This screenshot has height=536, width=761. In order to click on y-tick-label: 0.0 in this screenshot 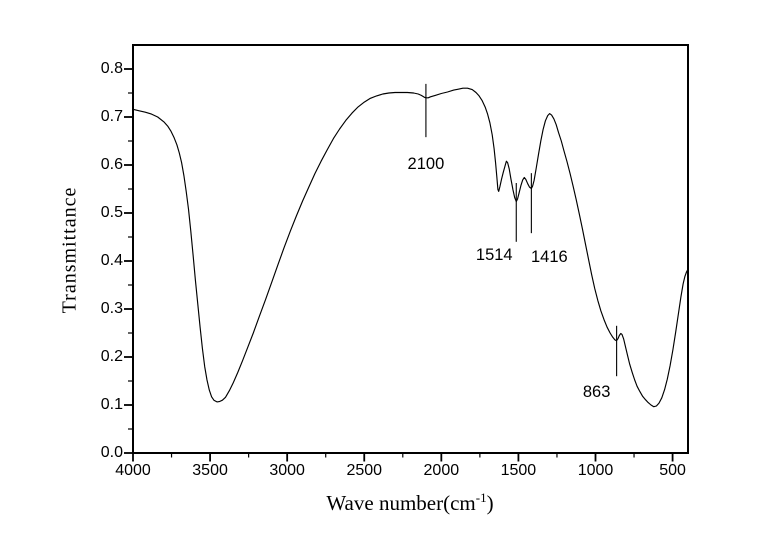, I will do `click(111, 452)`.